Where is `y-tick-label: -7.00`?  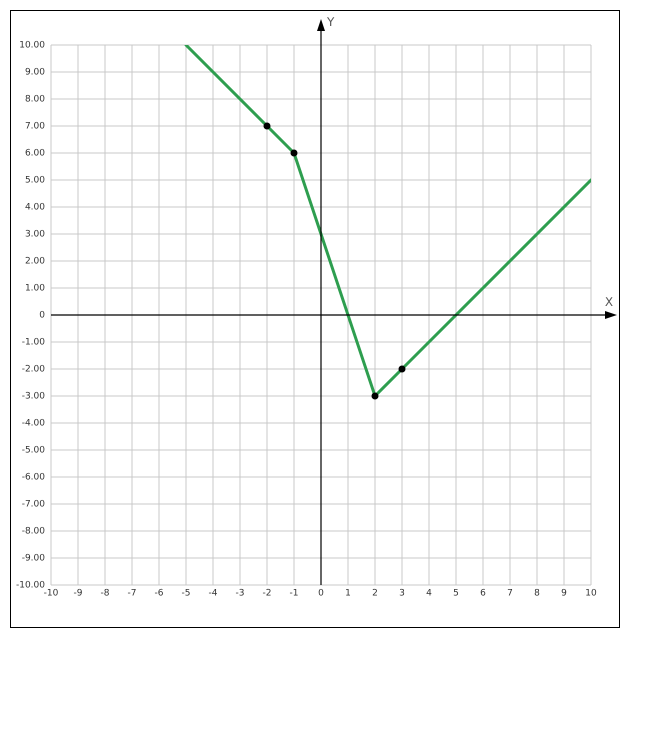
y-tick-label: -7.00 is located at coordinates (34, 504).